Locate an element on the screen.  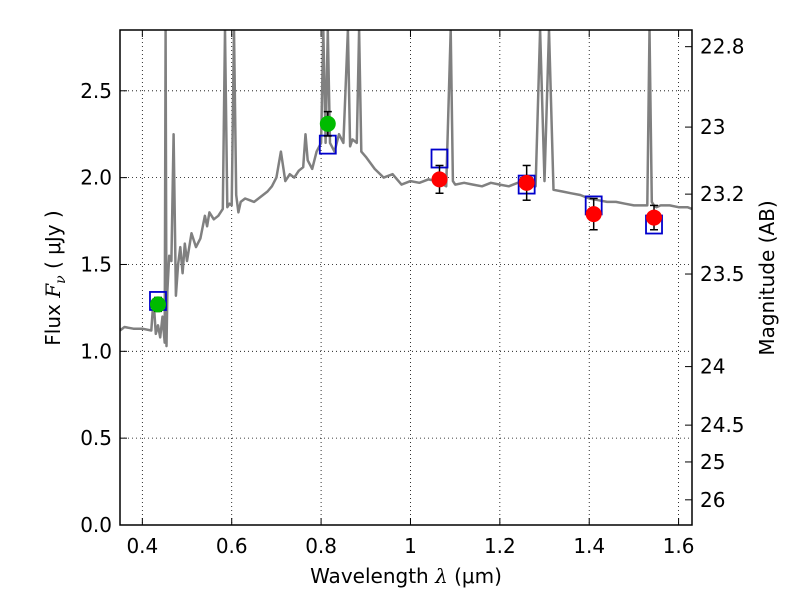
x-tick-label: 0.6 is located at coordinates (232, 546).